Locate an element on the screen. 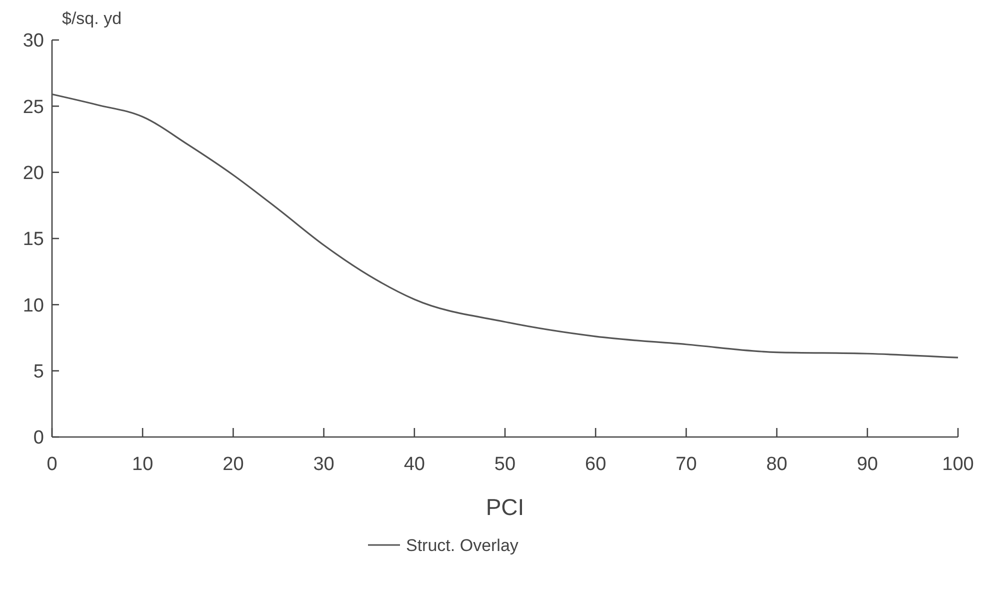 The height and width of the screenshot is (589, 985). x-tick-label: 80 is located at coordinates (777, 464).